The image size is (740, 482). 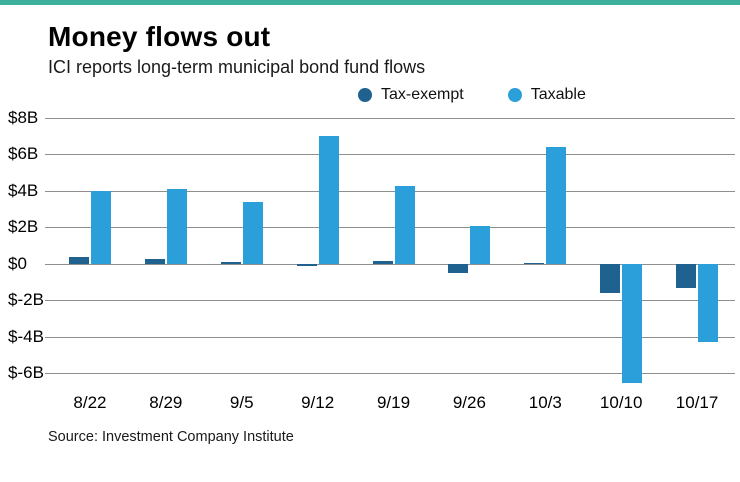 I want to click on bar-taxable-9/5, so click(x=252, y=232).